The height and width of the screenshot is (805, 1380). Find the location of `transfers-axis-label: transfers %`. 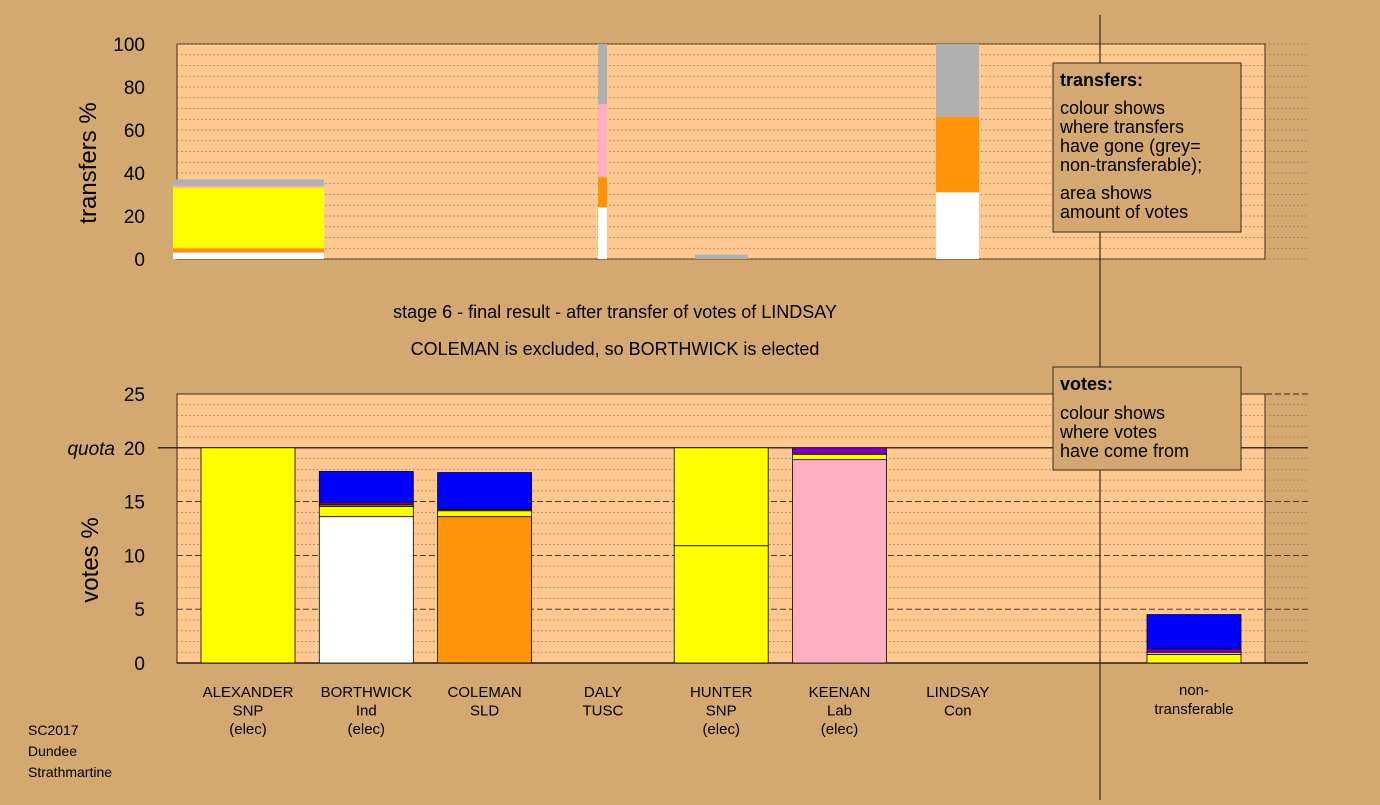

transfers-axis-label: transfers % is located at coordinates (88, 162).